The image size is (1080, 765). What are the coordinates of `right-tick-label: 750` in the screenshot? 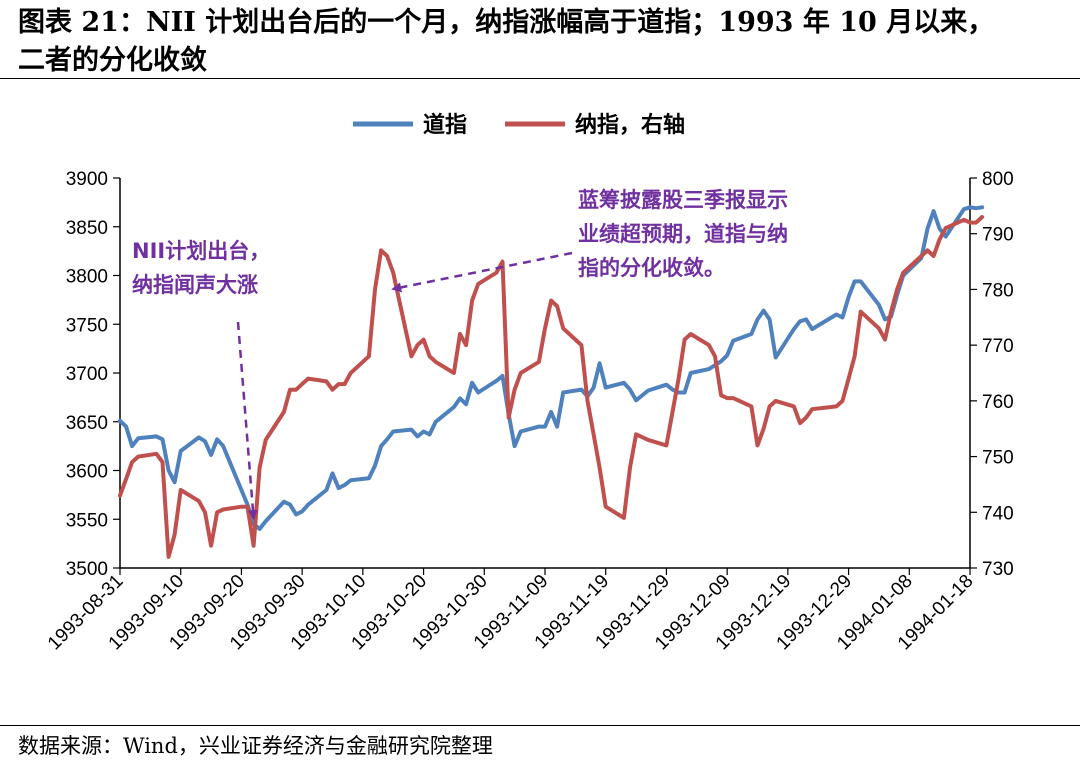 It's located at (998, 458).